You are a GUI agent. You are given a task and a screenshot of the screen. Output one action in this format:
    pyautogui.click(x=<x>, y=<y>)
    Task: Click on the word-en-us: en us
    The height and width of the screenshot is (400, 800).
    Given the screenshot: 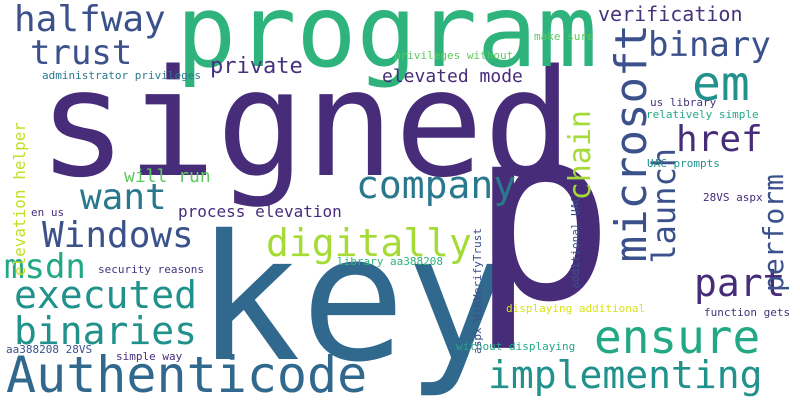 What is the action you would take?
    pyautogui.click(x=48, y=212)
    